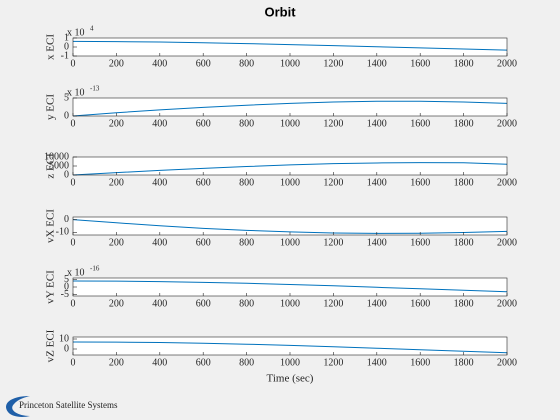 Image resolution: width=560 pixels, height=420 pixels. Describe the element at coordinates (51, 47) in the screenshot. I see `y-axis-label: x ECI` at that location.